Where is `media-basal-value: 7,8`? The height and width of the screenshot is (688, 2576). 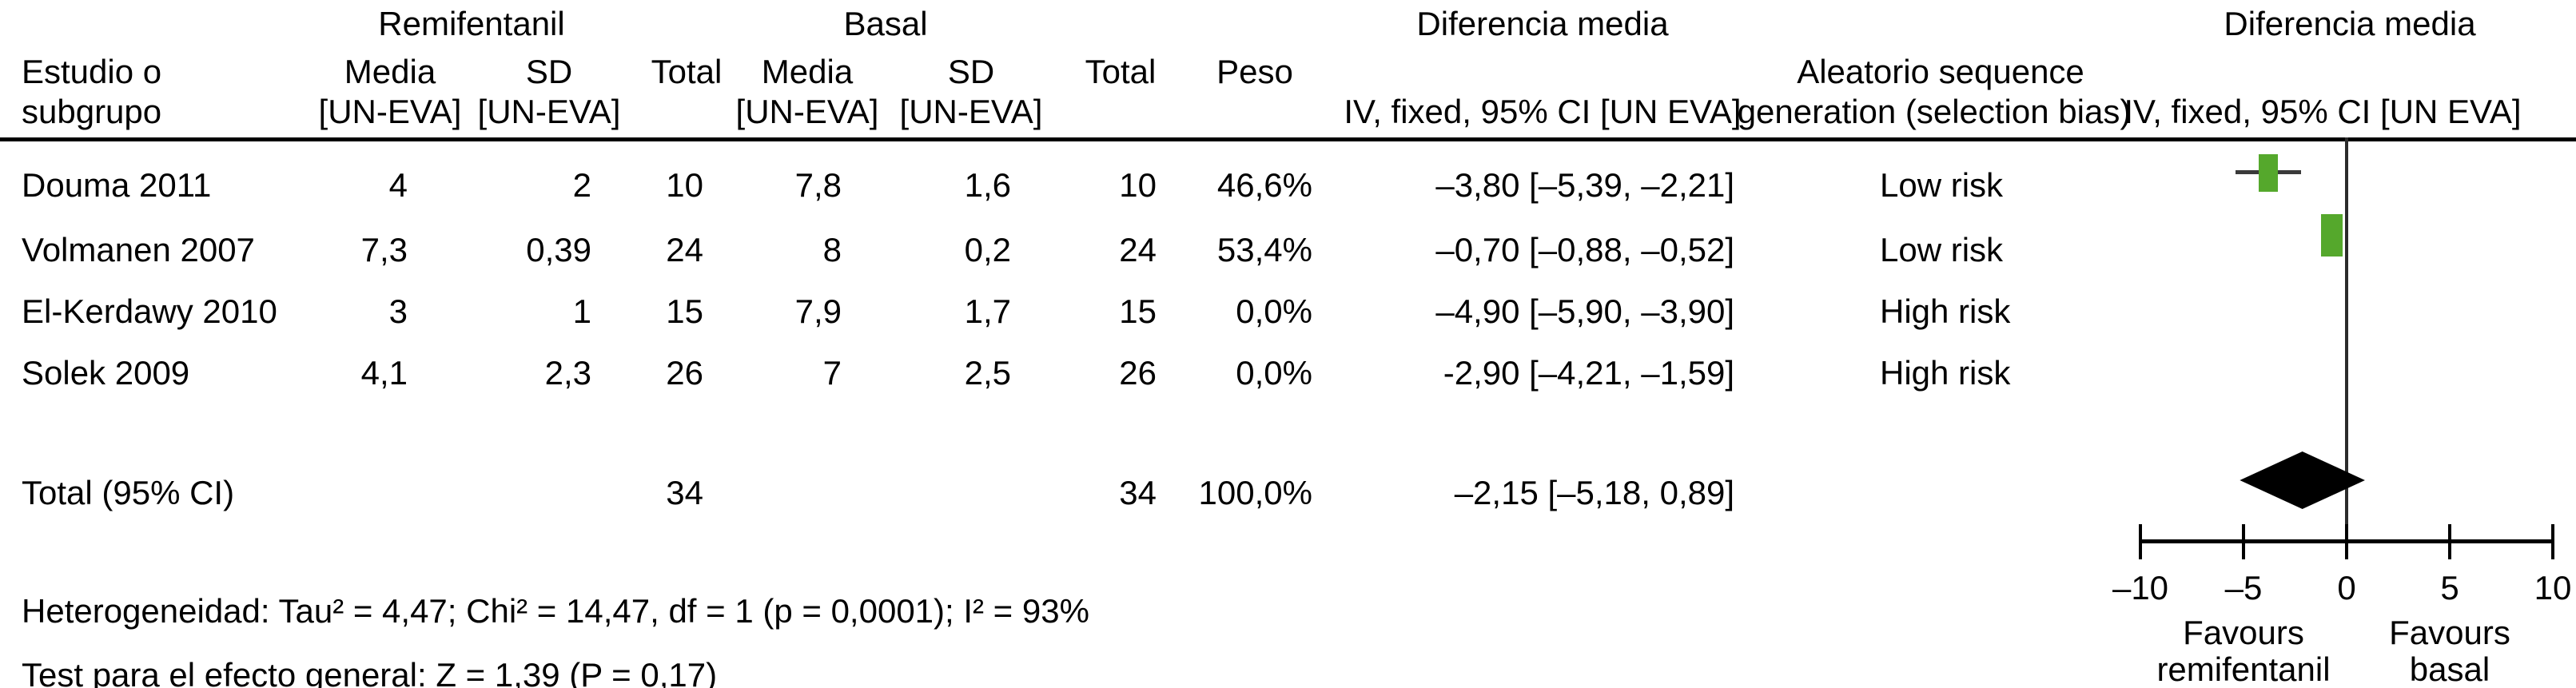
media-basal-value: 7,8 is located at coordinates (818, 185).